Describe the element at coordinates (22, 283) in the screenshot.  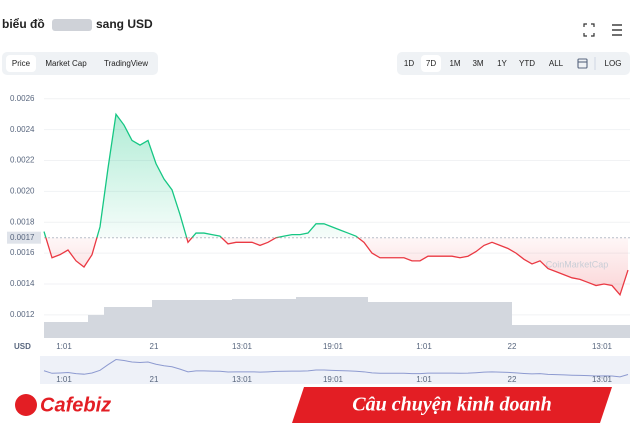
I see `y-tick-label: 0.0014` at that location.